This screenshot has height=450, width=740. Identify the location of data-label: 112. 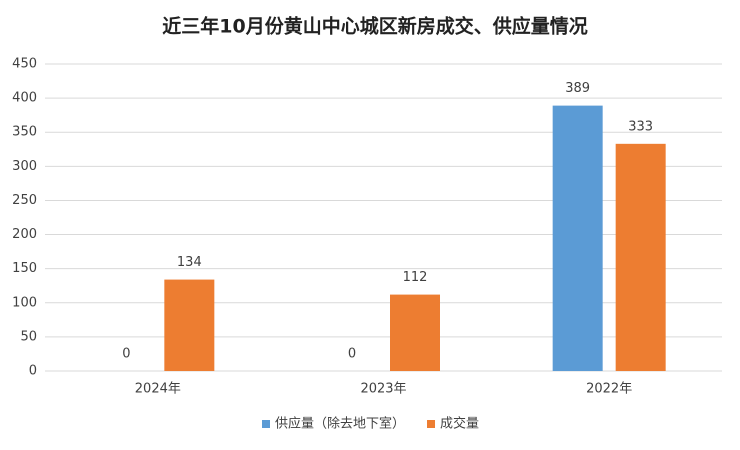
(415, 277).